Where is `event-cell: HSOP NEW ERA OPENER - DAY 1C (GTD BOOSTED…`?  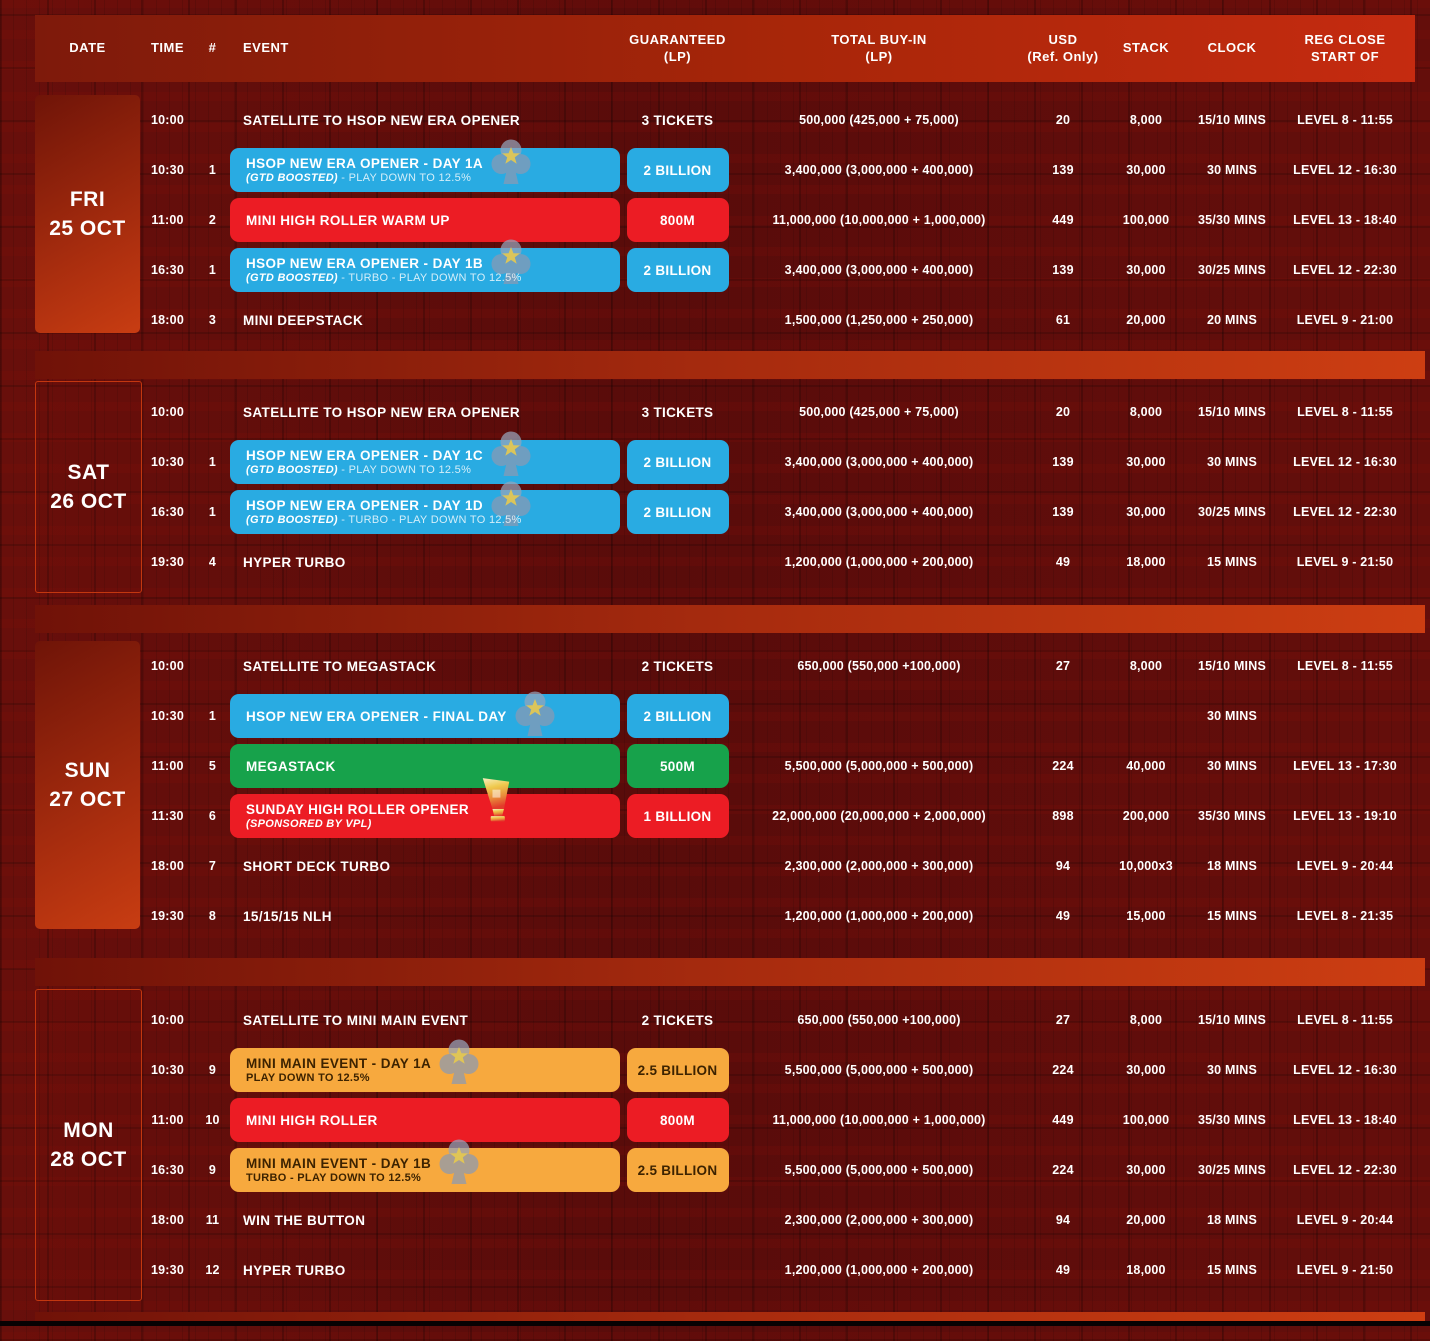
event-cell: HSOP NEW ERA OPENER - DAY 1C (GTD BOOSTED… is located at coordinates (425, 459).